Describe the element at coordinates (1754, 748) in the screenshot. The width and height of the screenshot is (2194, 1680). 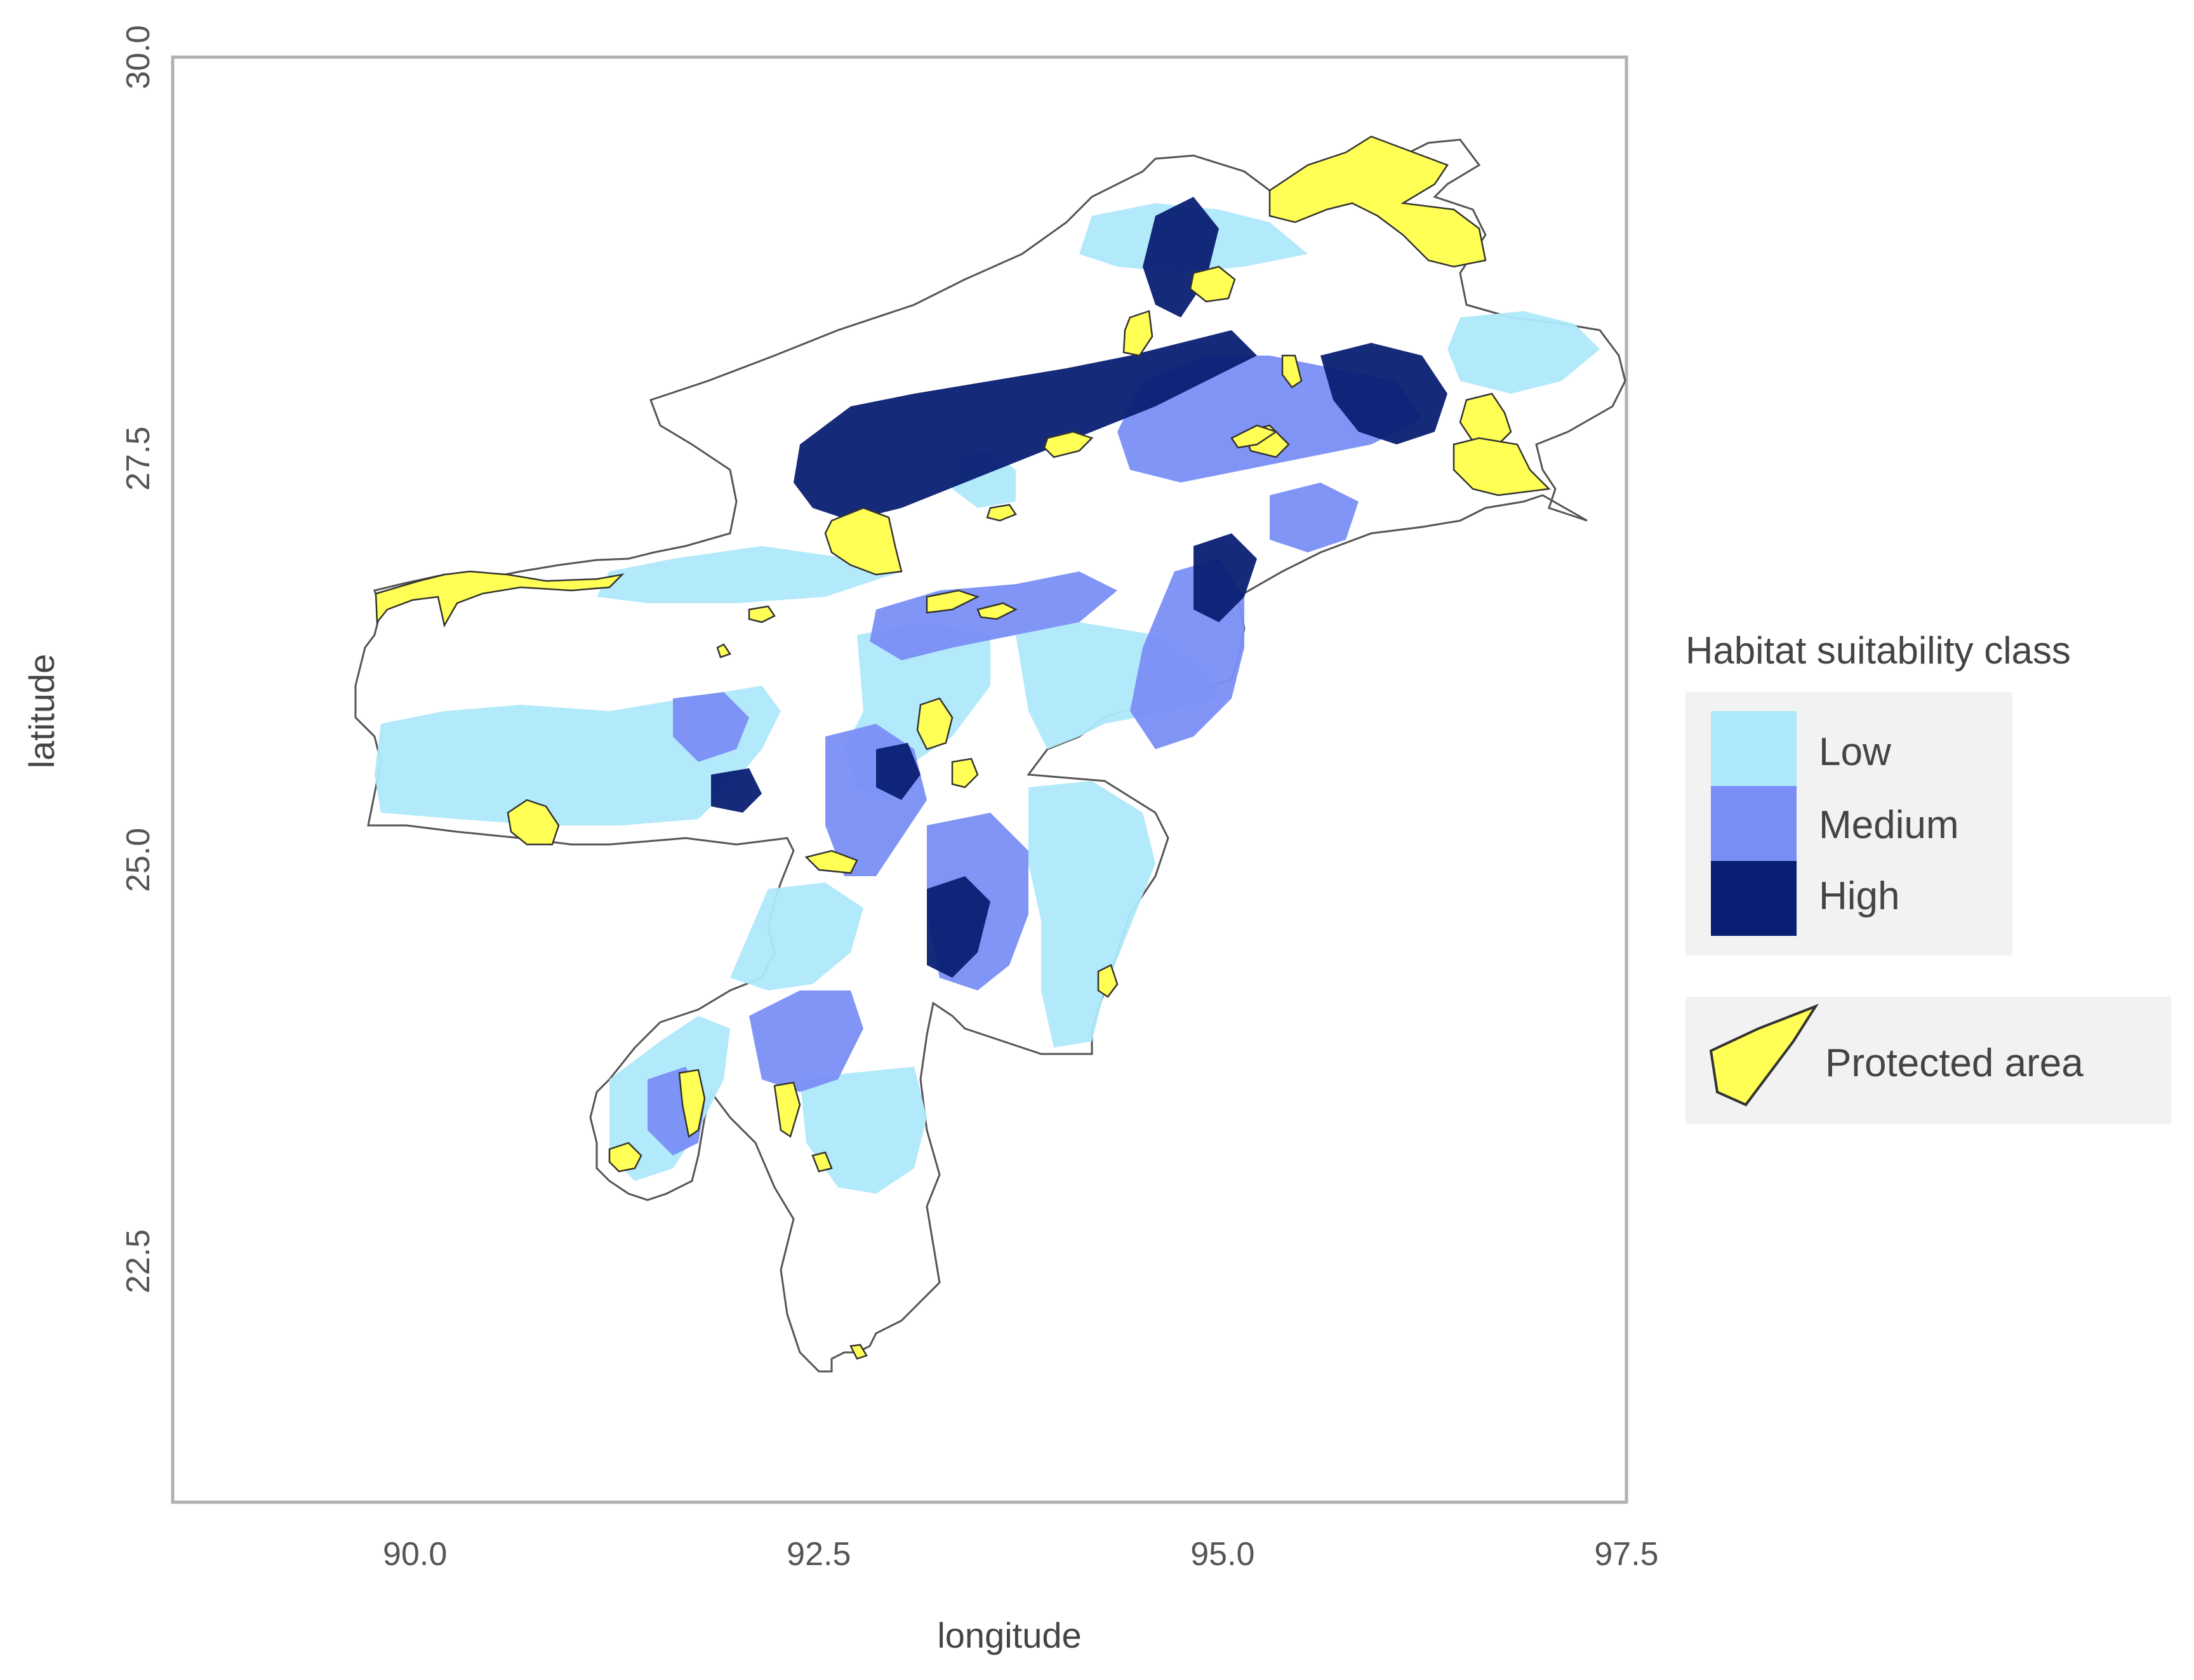
I see `legend-swatch-low` at that location.